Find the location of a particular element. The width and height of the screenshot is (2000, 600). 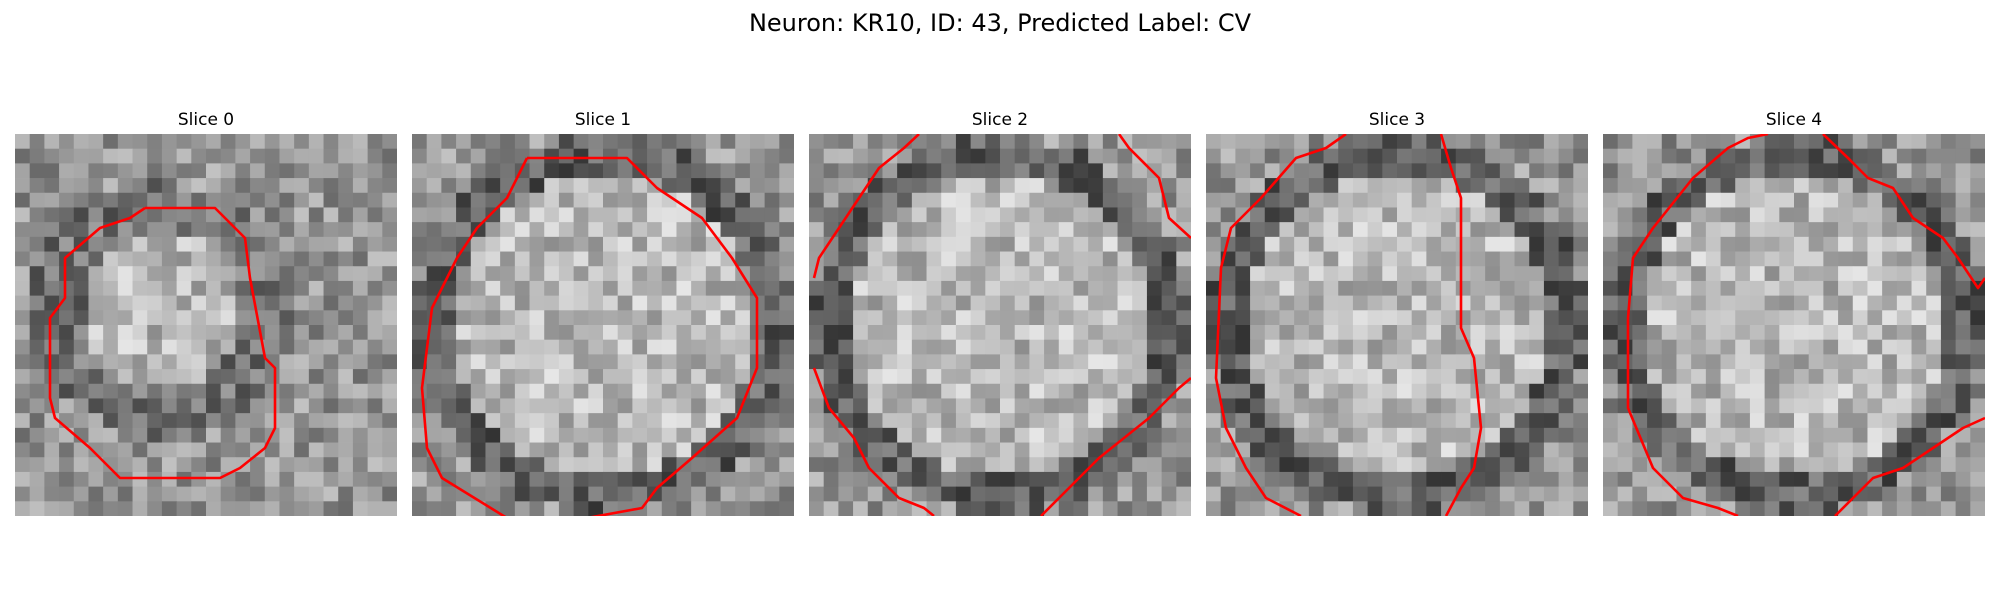

segmentation-contour is located at coordinates (1461, 325).